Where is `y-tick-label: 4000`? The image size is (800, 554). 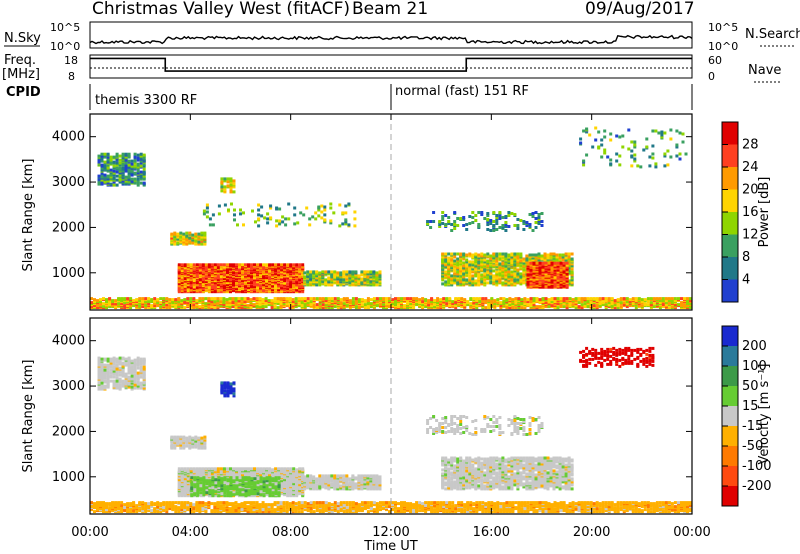 y-tick-label: 4000 is located at coordinates (68, 137).